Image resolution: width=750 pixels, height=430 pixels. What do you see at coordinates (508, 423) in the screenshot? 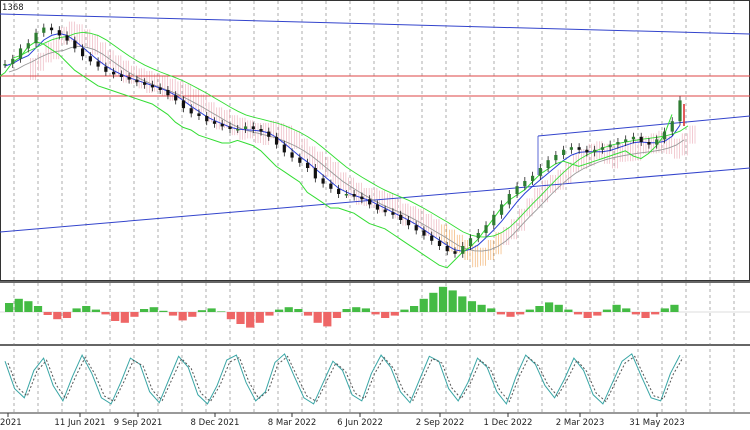
I see `x-tick-label: 1 Dec 2022` at bounding box center [508, 423].